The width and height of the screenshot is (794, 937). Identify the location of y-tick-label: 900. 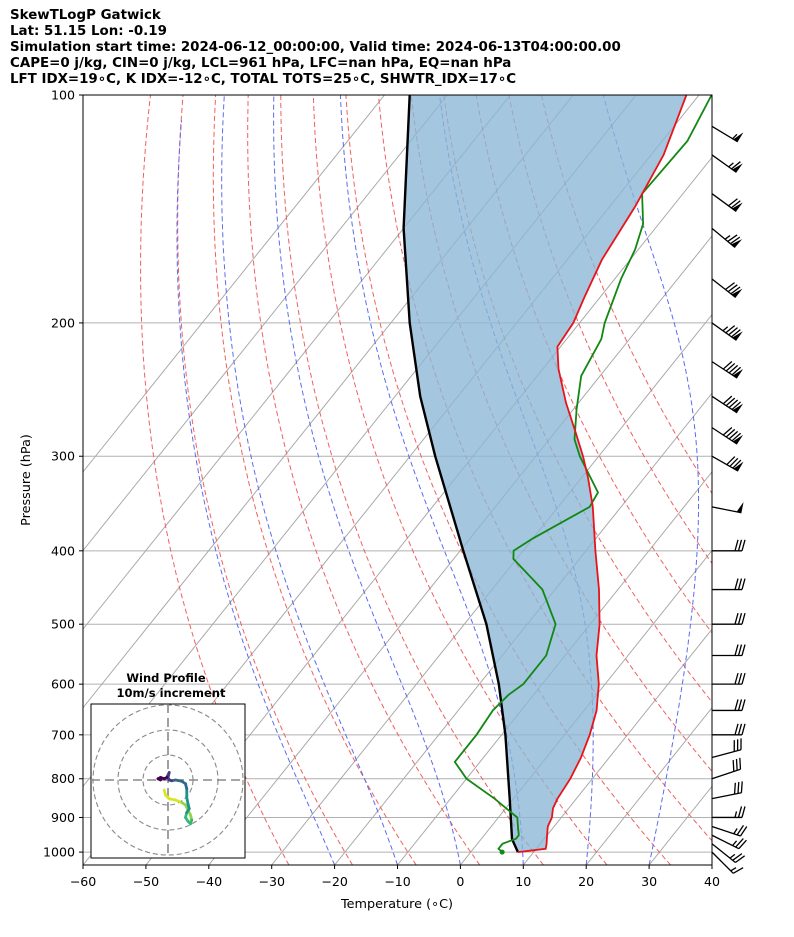
(63, 817).